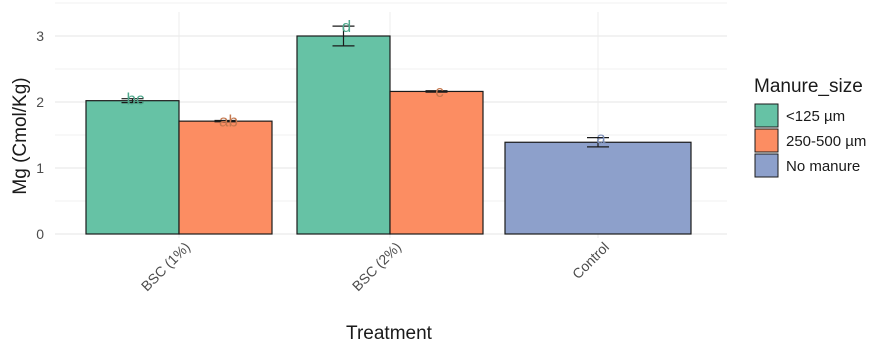 Image resolution: width=873 pixels, height=347 pixels. What do you see at coordinates (389, 333) in the screenshot?
I see `x-axis-title: Treatment` at bounding box center [389, 333].